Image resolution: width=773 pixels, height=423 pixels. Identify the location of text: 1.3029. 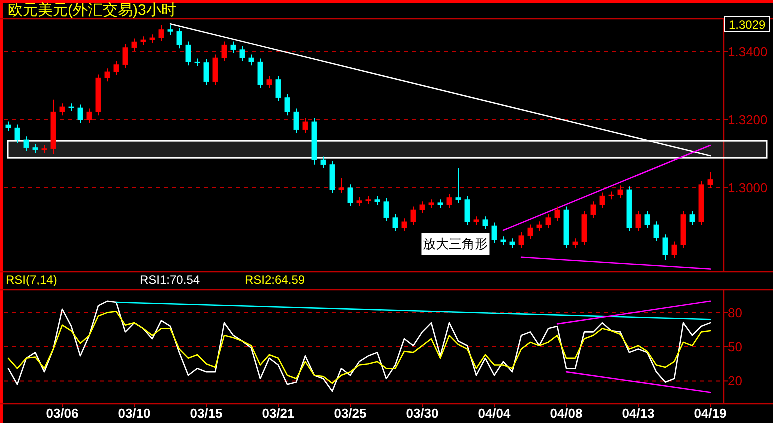
(747, 25).